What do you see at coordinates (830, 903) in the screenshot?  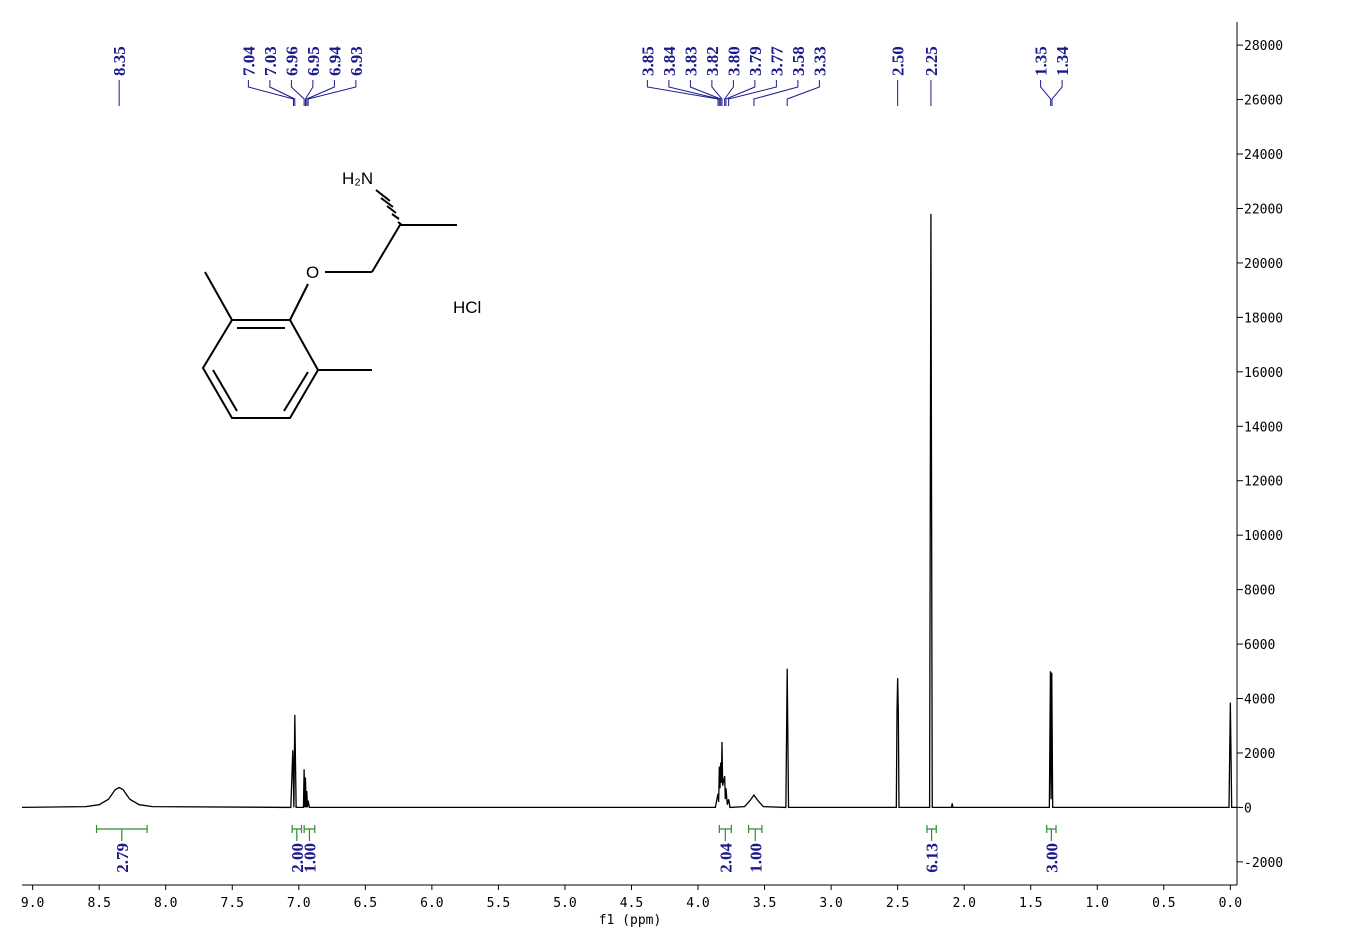 I see `x-tick-label: 3.0` at bounding box center [830, 903].